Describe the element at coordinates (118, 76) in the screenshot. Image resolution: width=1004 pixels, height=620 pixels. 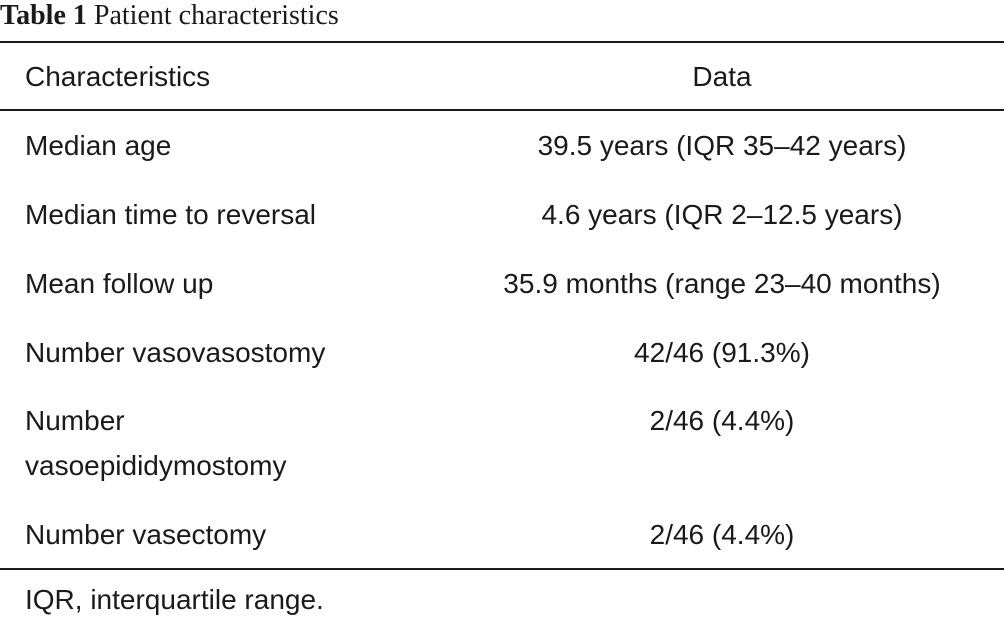
I see `header-characteristics: Characteristics` at that location.